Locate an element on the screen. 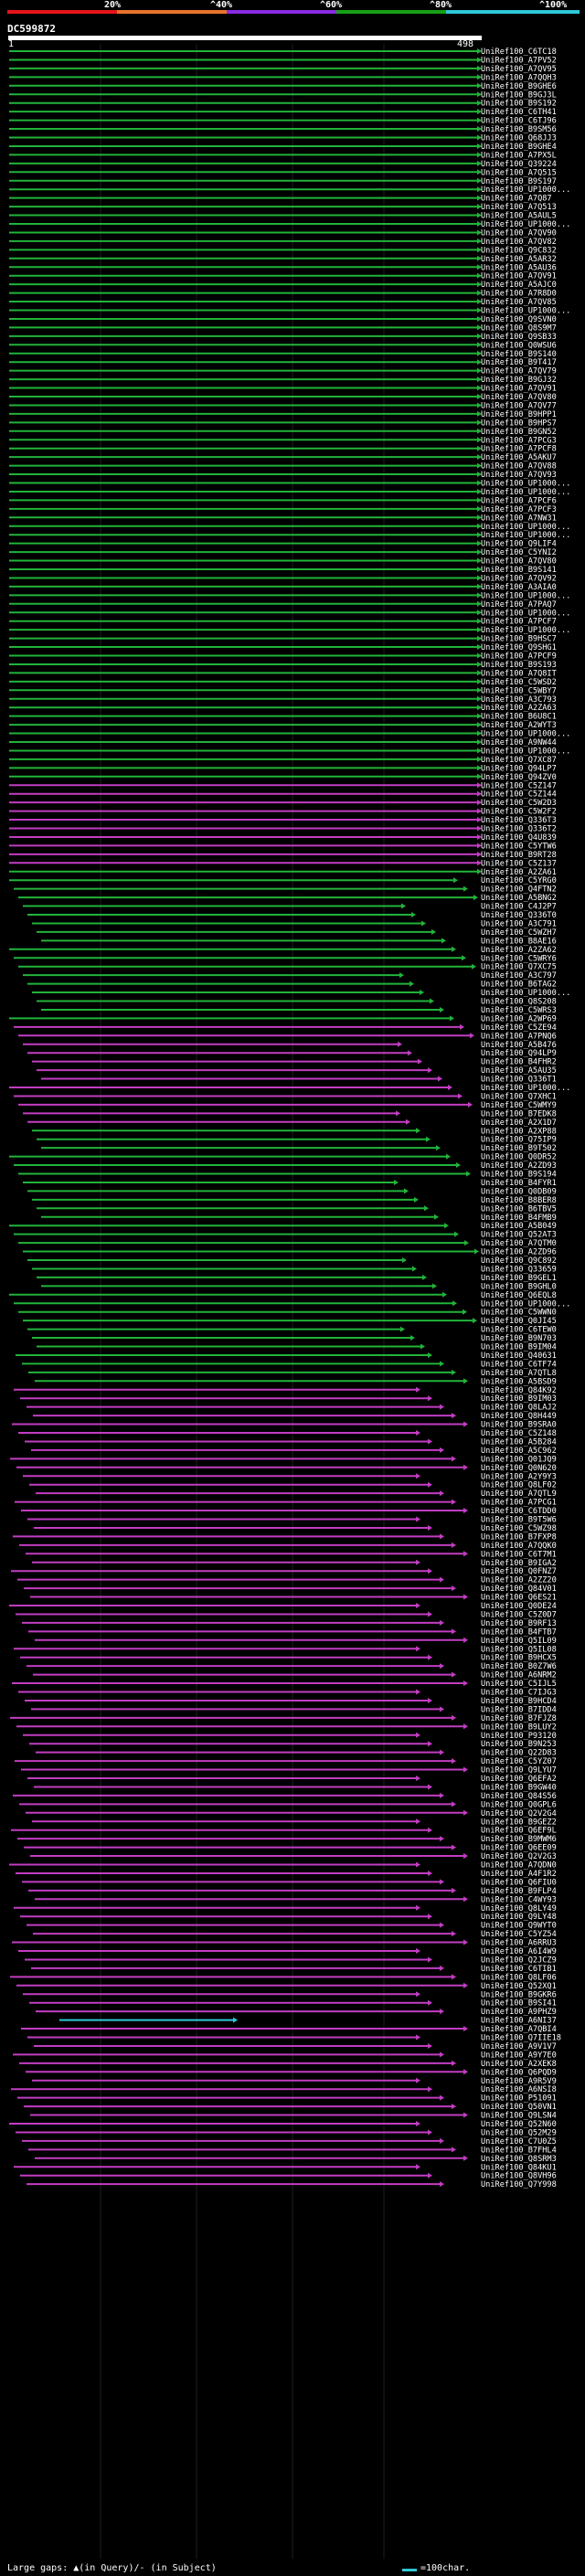  hit-label: UniRef100_A7PCF7 is located at coordinates (519, 622).